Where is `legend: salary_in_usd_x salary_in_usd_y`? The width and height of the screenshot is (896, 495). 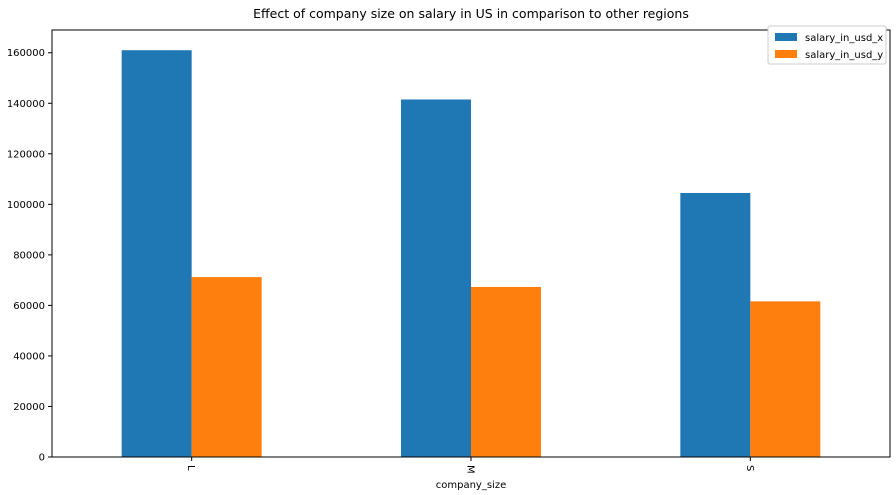
legend: salary_in_usd_x salary_in_usd_y is located at coordinates (827, 45).